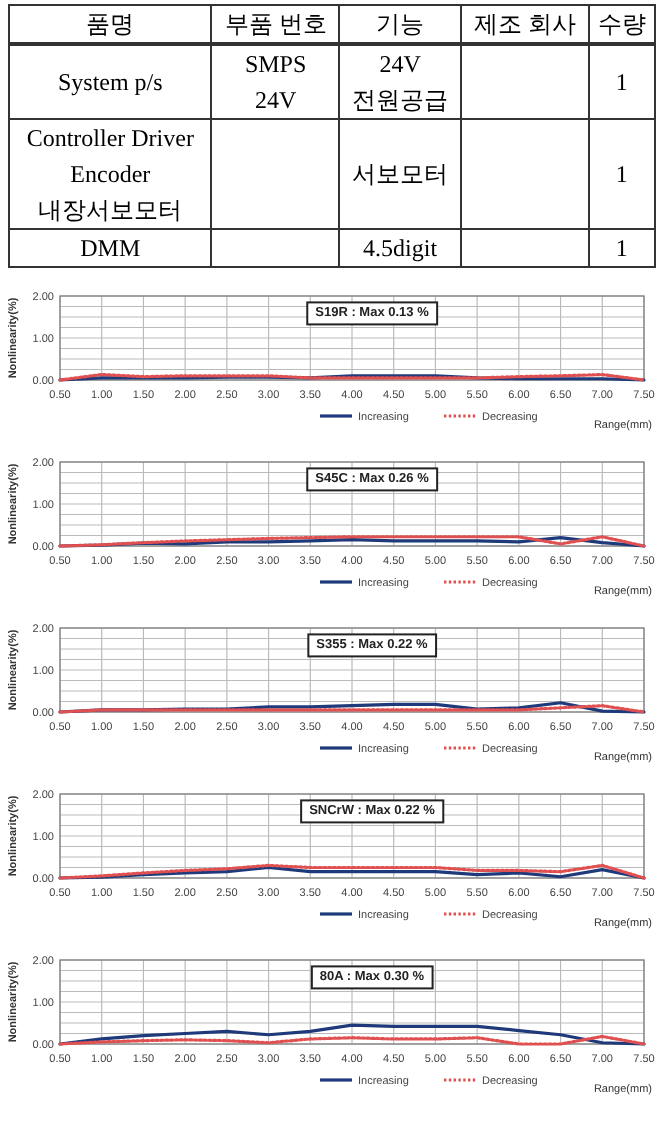 This screenshot has height=1134, width=664. What do you see at coordinates (524, 24) in the screenshot?
I see `category-label: 제조 회사` at bounding box center [524, 24].